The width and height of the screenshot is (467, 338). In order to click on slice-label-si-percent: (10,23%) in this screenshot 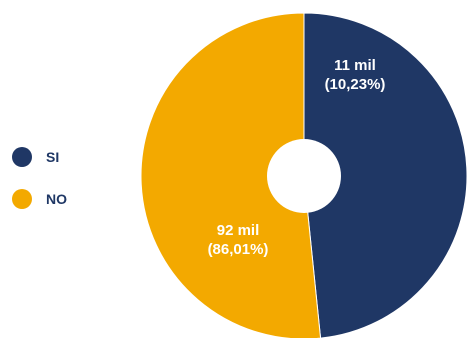, I will do `click(355, 84)`.